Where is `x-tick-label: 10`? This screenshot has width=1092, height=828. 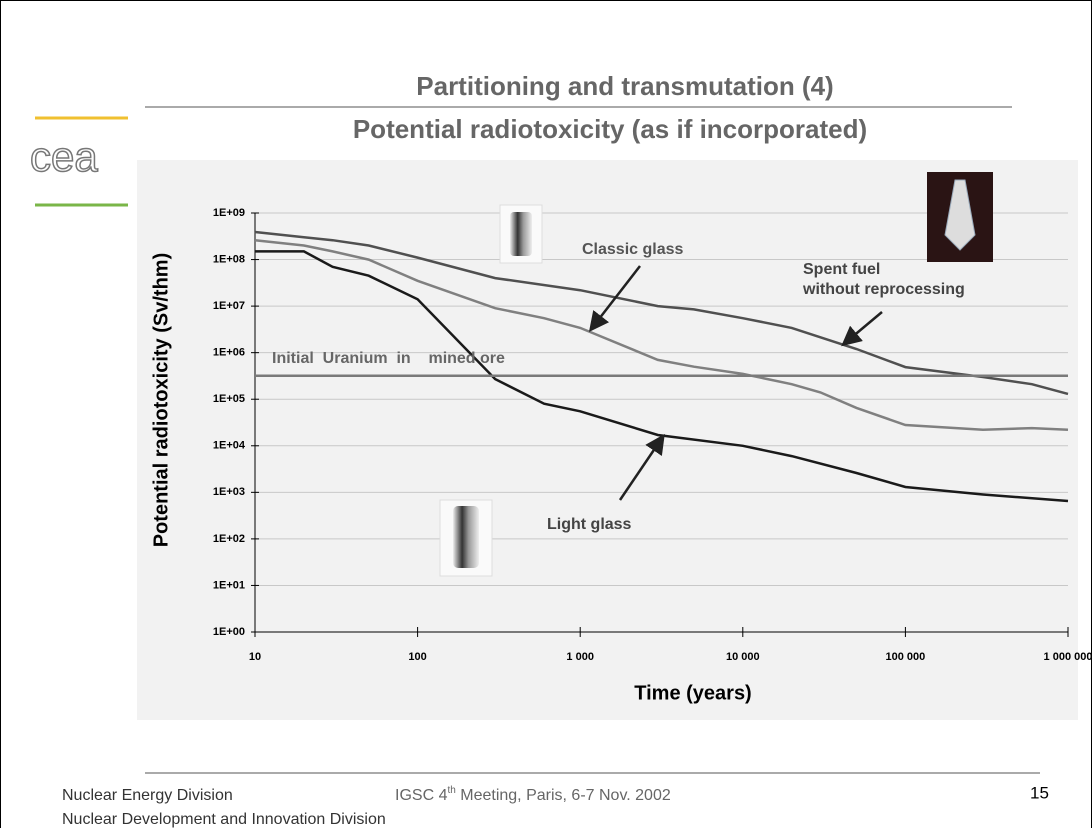
x-tick-label: 10 is located at coordinates (255, 657).